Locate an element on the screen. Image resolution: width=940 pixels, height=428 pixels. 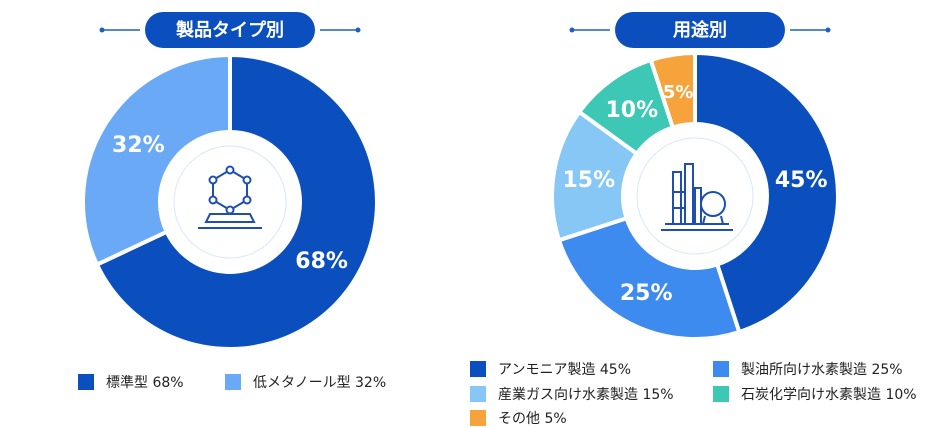
chart-2-title-pill is located at coordinates (700, 30).